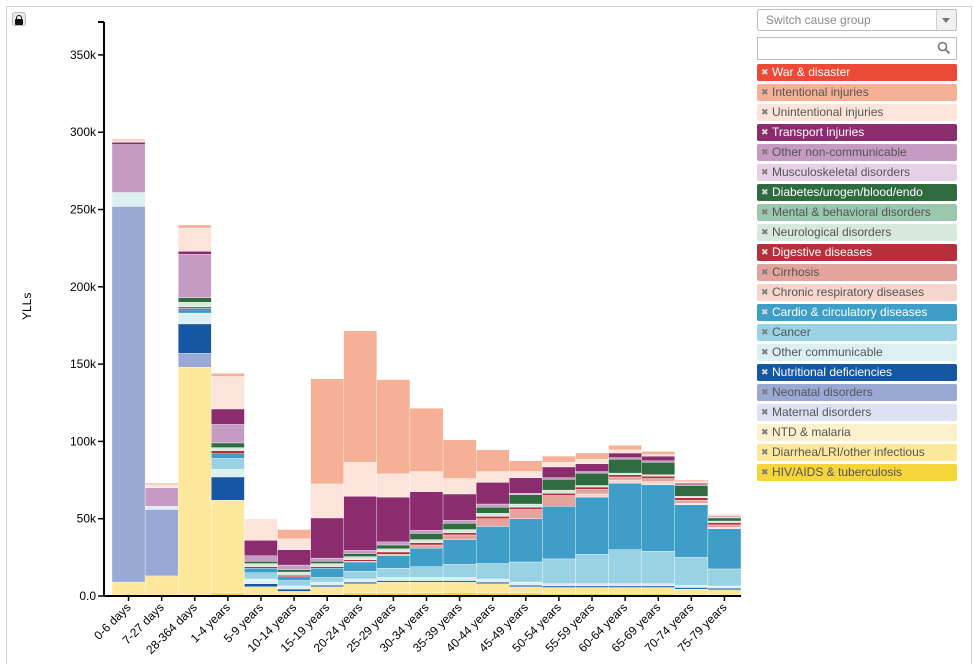 The width and height of the screenshot is (974, 666). Describe the element at coordinates (691, 571) in the screenshot. I see `bar-segment-cancer-70-74-years` at that location.